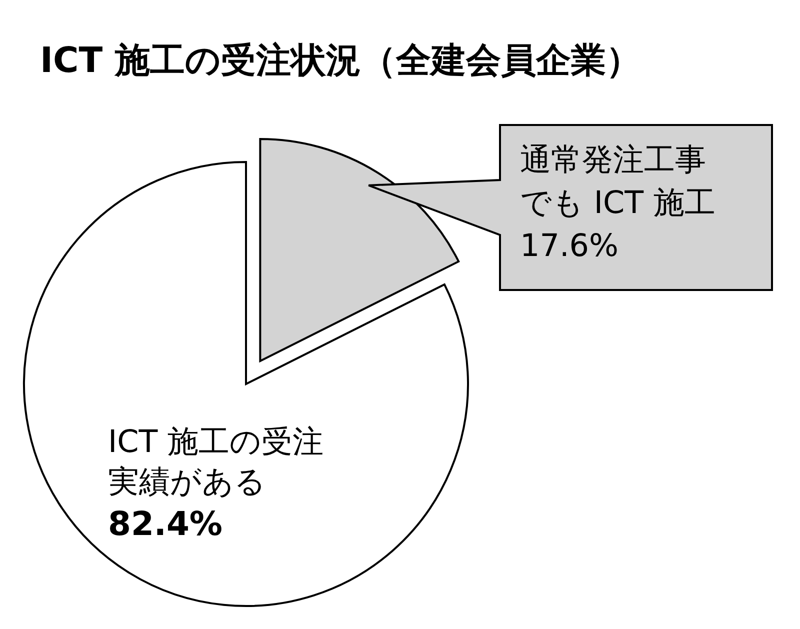  What do you see at coordinates (340, 61) in the screenshot?
I see `chart-title: ICT 施工の受注状況（全建会員企業）` at bounding box center [340, 61].